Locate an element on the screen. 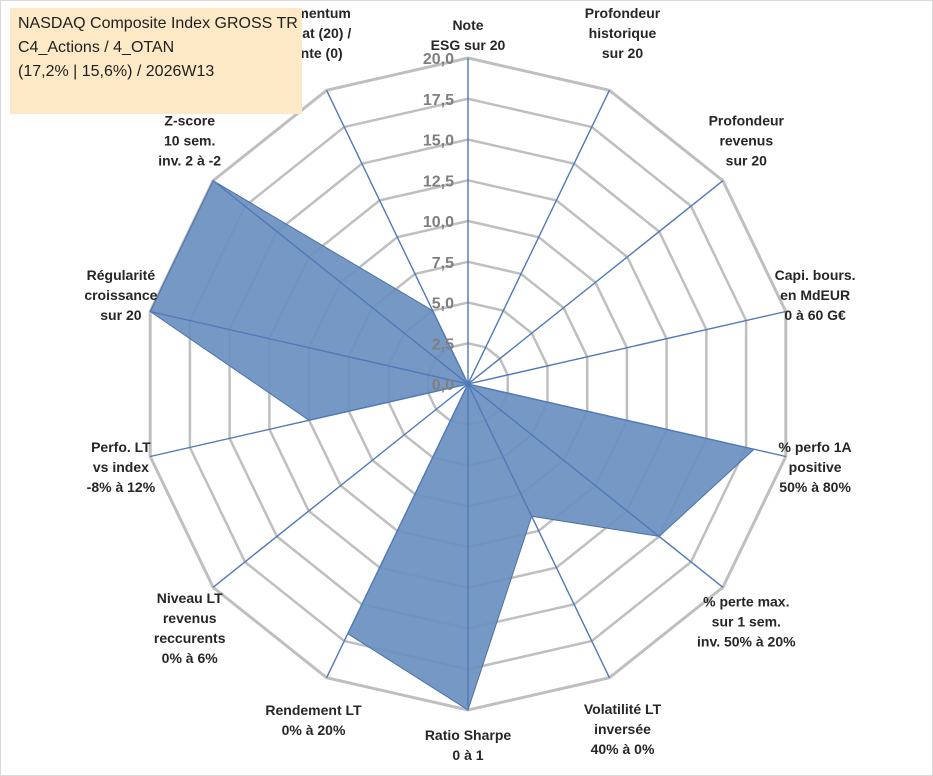 This screenshot has width=933, height=776. axis-label-line: historique is located at coordinates (623, 33).